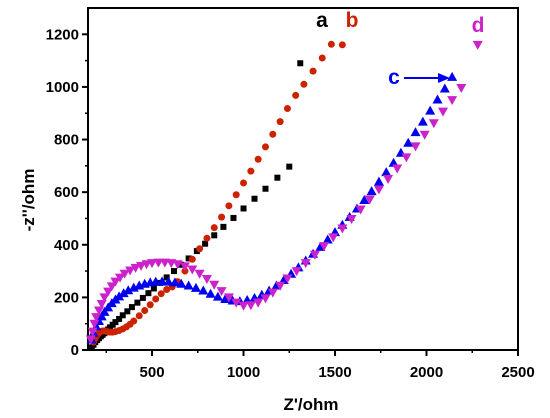  I want to click on y-tick-label: 200, so click(66, 297).